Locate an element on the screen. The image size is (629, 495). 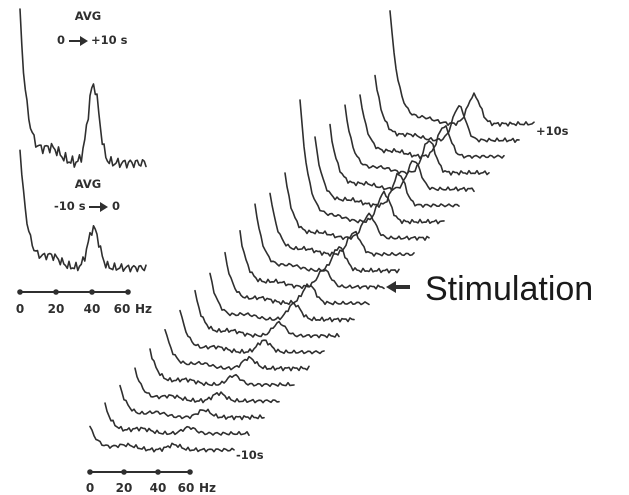
bottom-axis-unit: Hz is located at coordinates (207, 488).